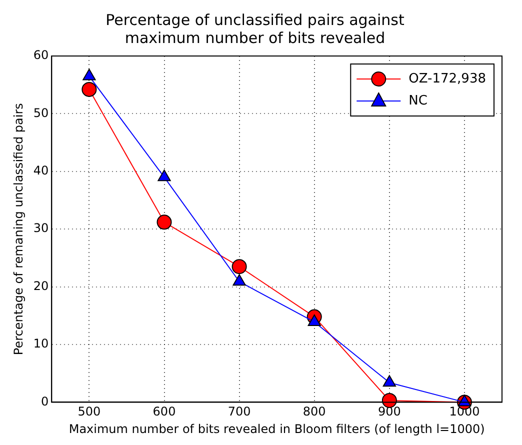 The height and width of the screenshot is (445, 522). Describe the element at coordinates (389, 411) in the screenshot. I see `x-tick-label: 900` at that location.